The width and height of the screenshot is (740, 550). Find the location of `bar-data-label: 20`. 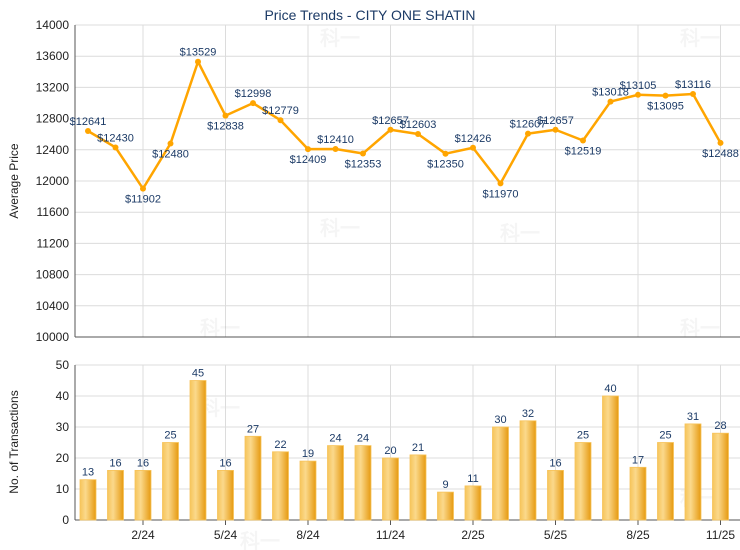

bar-data-label: 20 is located at coordinates (390, 451).